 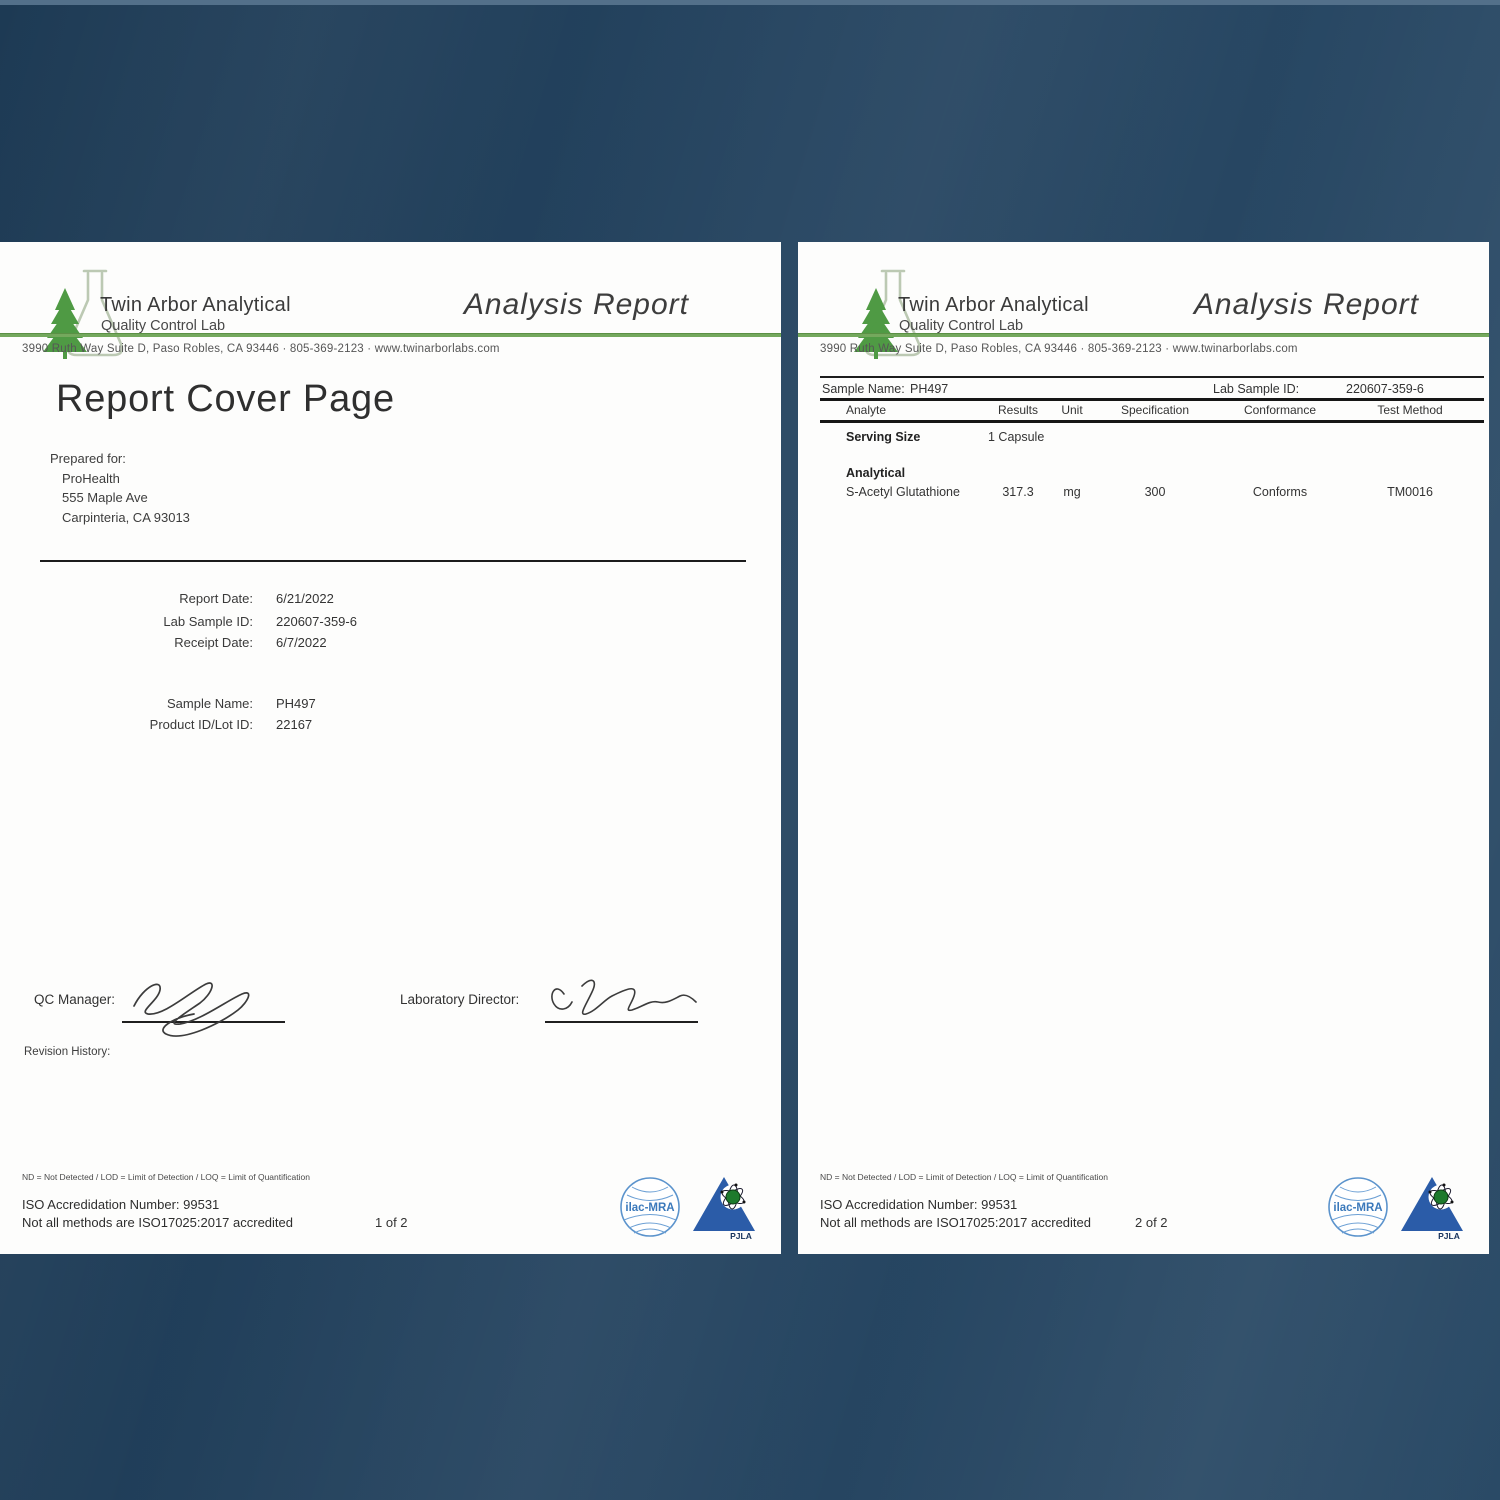 I want to click on table-header-line-top, so click(x=1152, y=399).